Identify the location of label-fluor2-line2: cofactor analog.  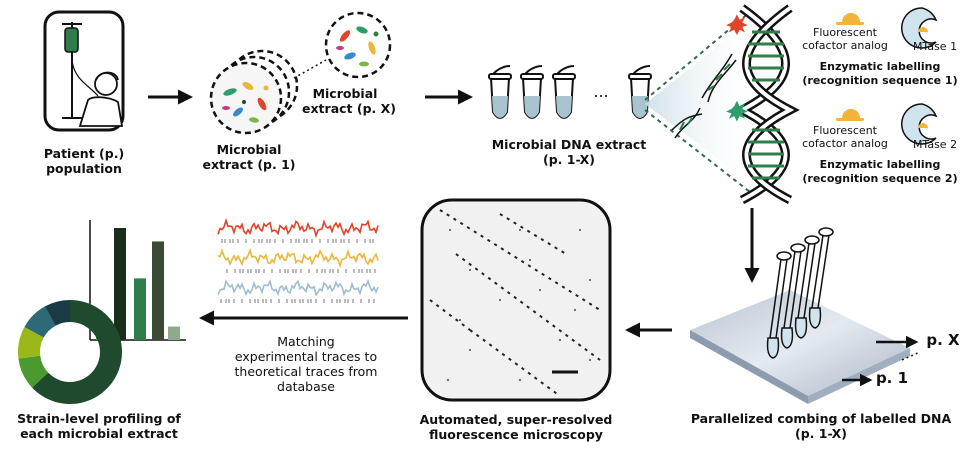
(845, 143).